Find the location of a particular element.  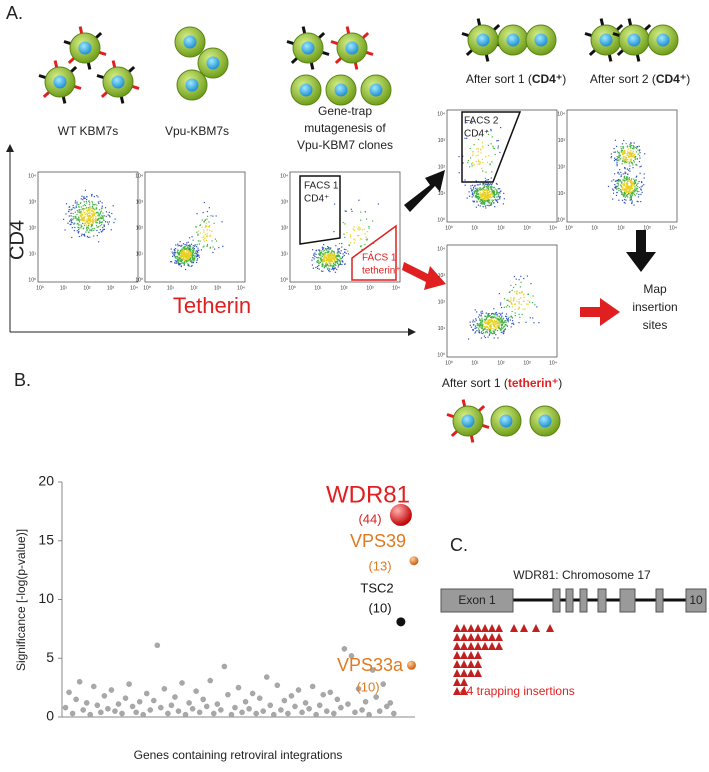

facs-tick-label: 10³ is located at coordinates (562, 141).